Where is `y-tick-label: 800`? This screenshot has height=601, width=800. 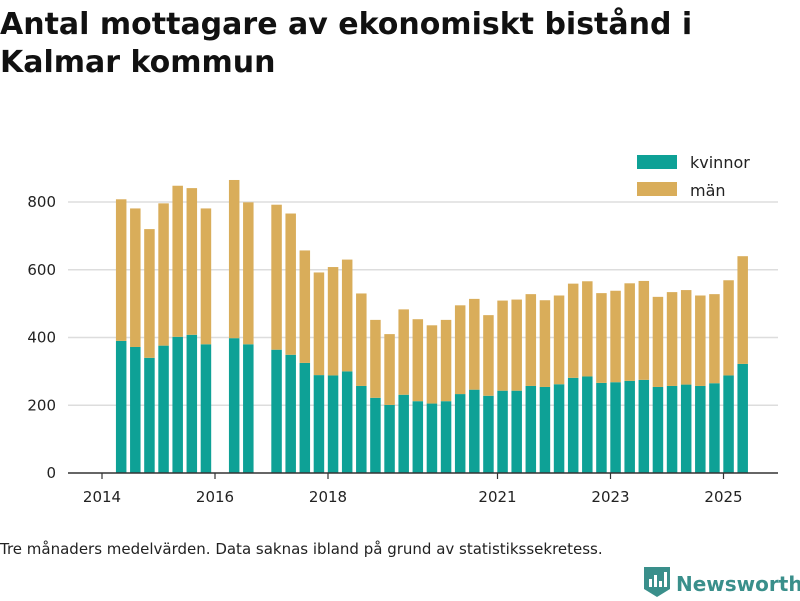 y-tick-label: 800 is located at coordinates (41, 202).